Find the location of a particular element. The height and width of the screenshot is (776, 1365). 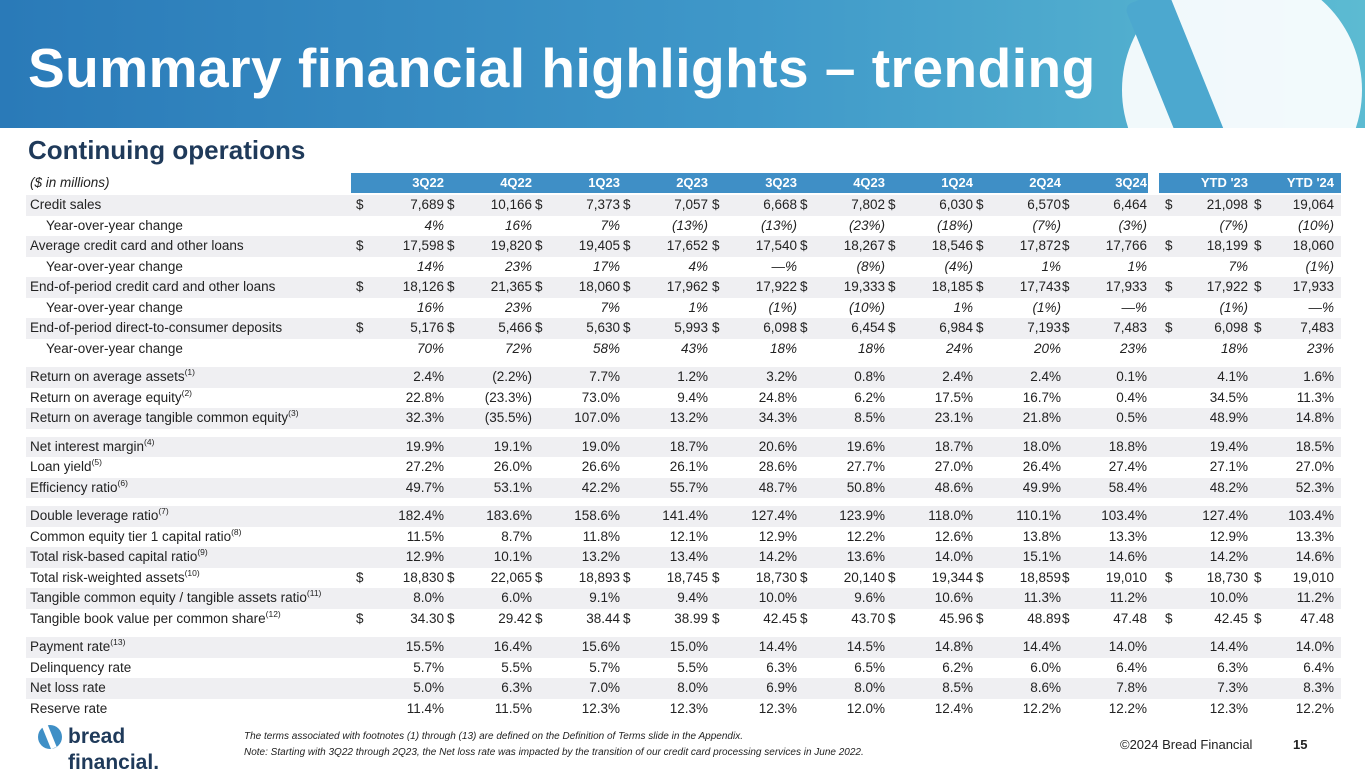

value-cell: 8.6% is located at coordinates (1045, 687).